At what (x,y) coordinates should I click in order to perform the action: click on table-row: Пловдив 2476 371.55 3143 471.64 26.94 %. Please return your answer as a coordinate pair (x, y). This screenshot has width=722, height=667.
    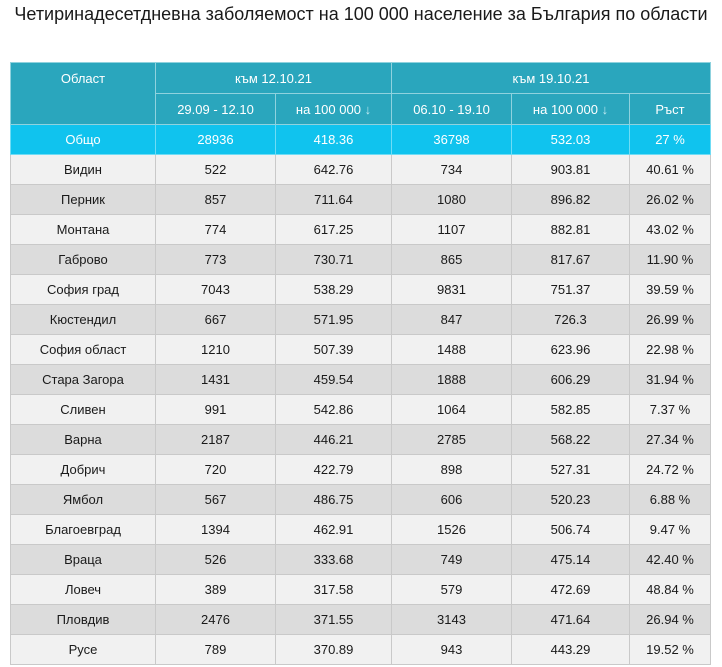
    Looking at the image, I should click on (361, 619).